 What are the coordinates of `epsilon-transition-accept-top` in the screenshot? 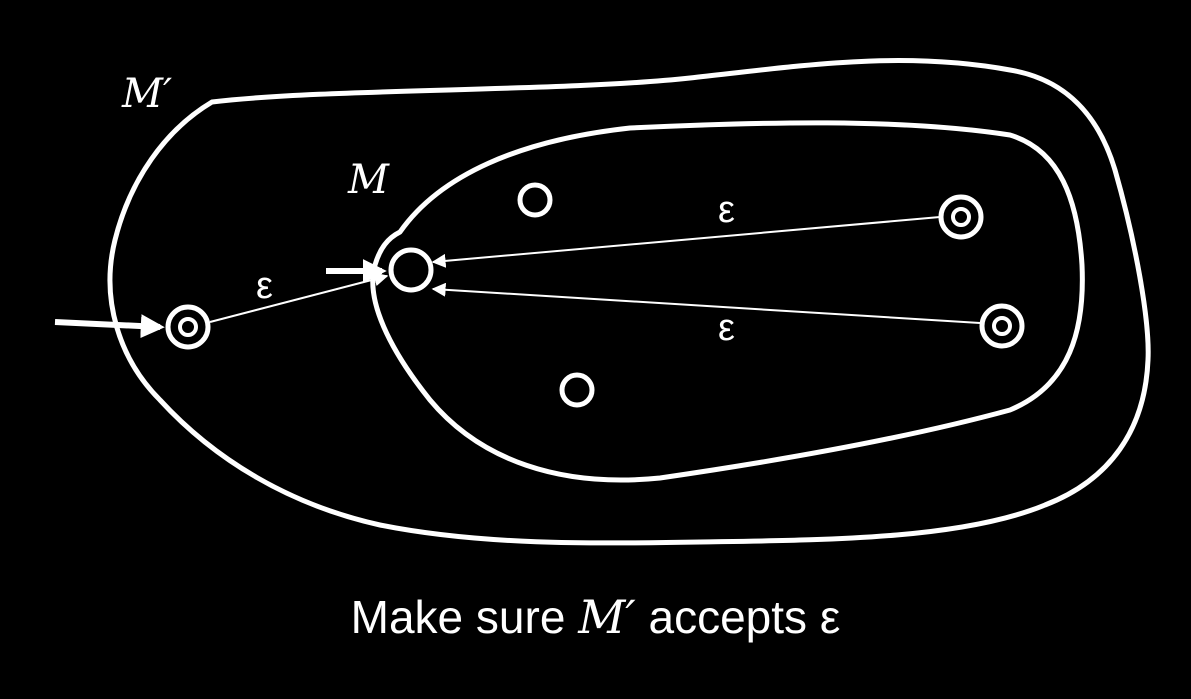 It's located at (686, 242).